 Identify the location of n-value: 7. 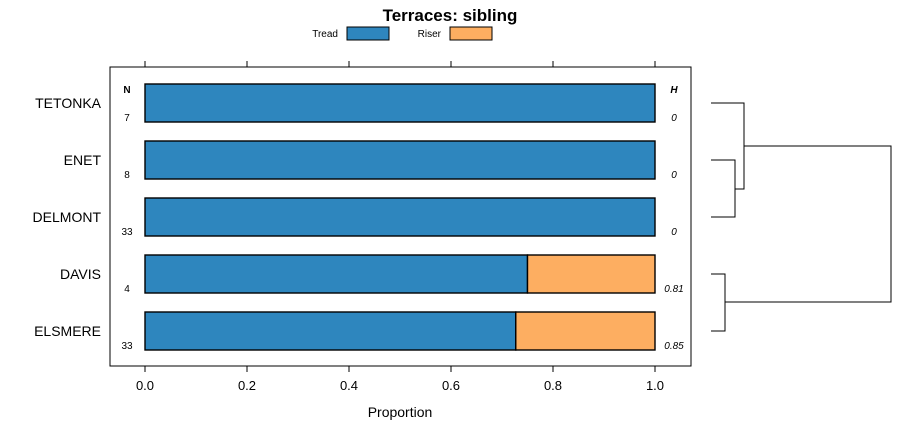
(127, 118).